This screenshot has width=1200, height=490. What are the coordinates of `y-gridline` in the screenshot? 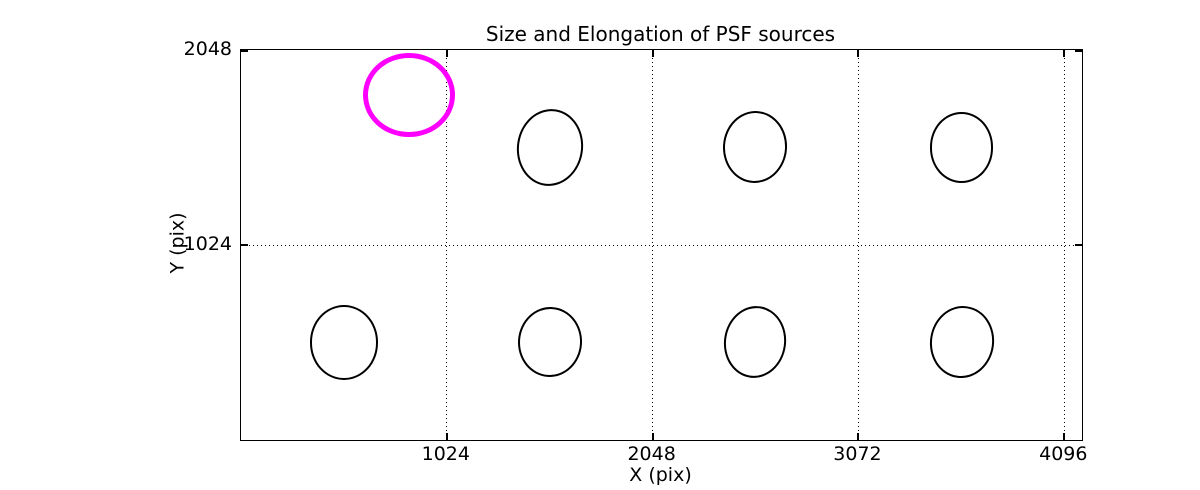 It's located at (661, 245).